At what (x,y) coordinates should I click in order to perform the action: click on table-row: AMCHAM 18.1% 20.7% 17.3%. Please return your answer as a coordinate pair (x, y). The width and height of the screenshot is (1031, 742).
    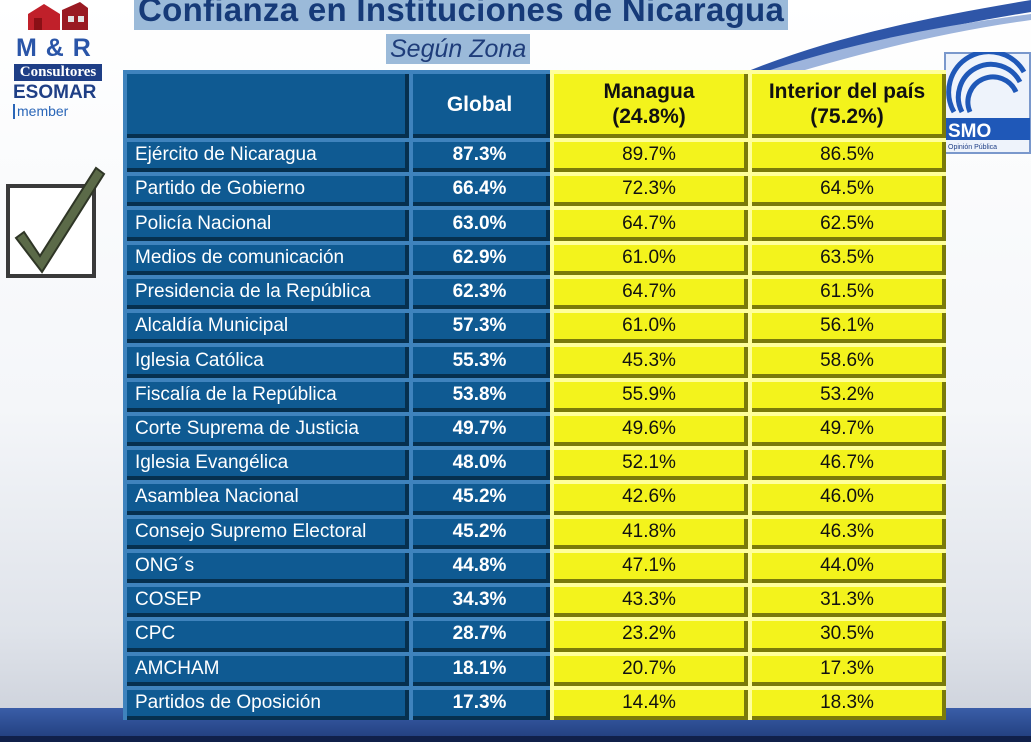
    Looking at the image, I should click on (534, 668).